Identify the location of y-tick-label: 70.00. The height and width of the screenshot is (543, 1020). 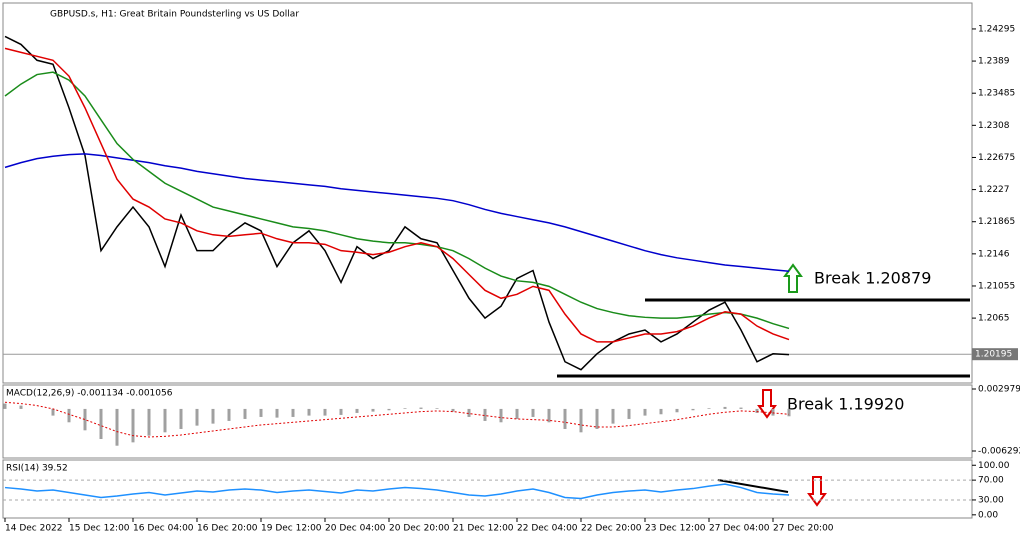
(991, 481).